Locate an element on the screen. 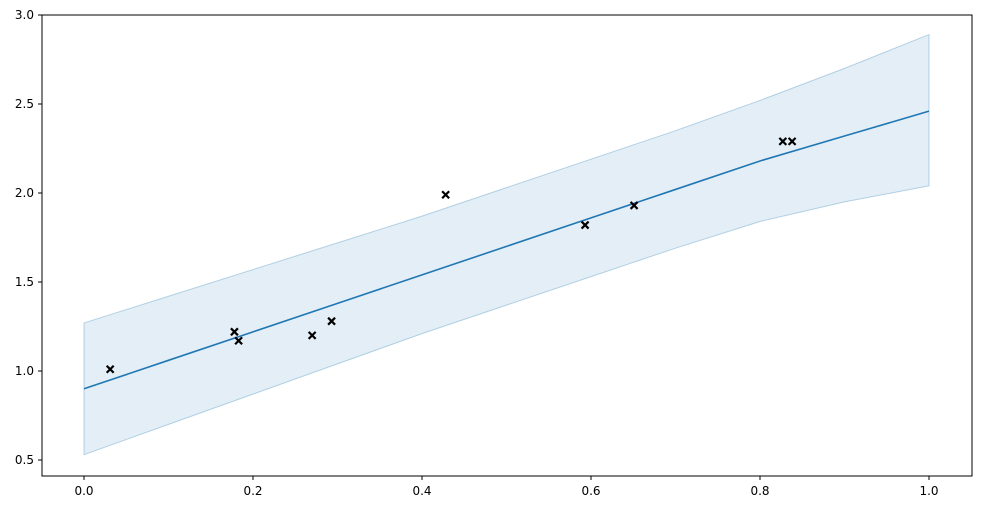 The width and height of the screenshot is (981, 514). x-tick-label: 0.0 is located at coordinates (83, 491).